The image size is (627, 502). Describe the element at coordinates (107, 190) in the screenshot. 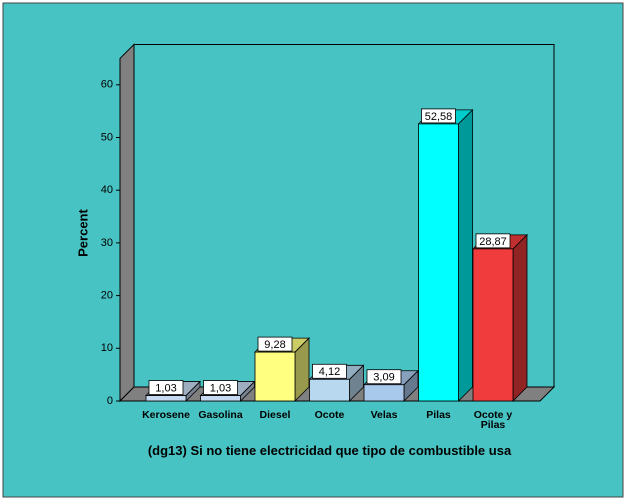

I see `y-tick-label: 40` at that location.